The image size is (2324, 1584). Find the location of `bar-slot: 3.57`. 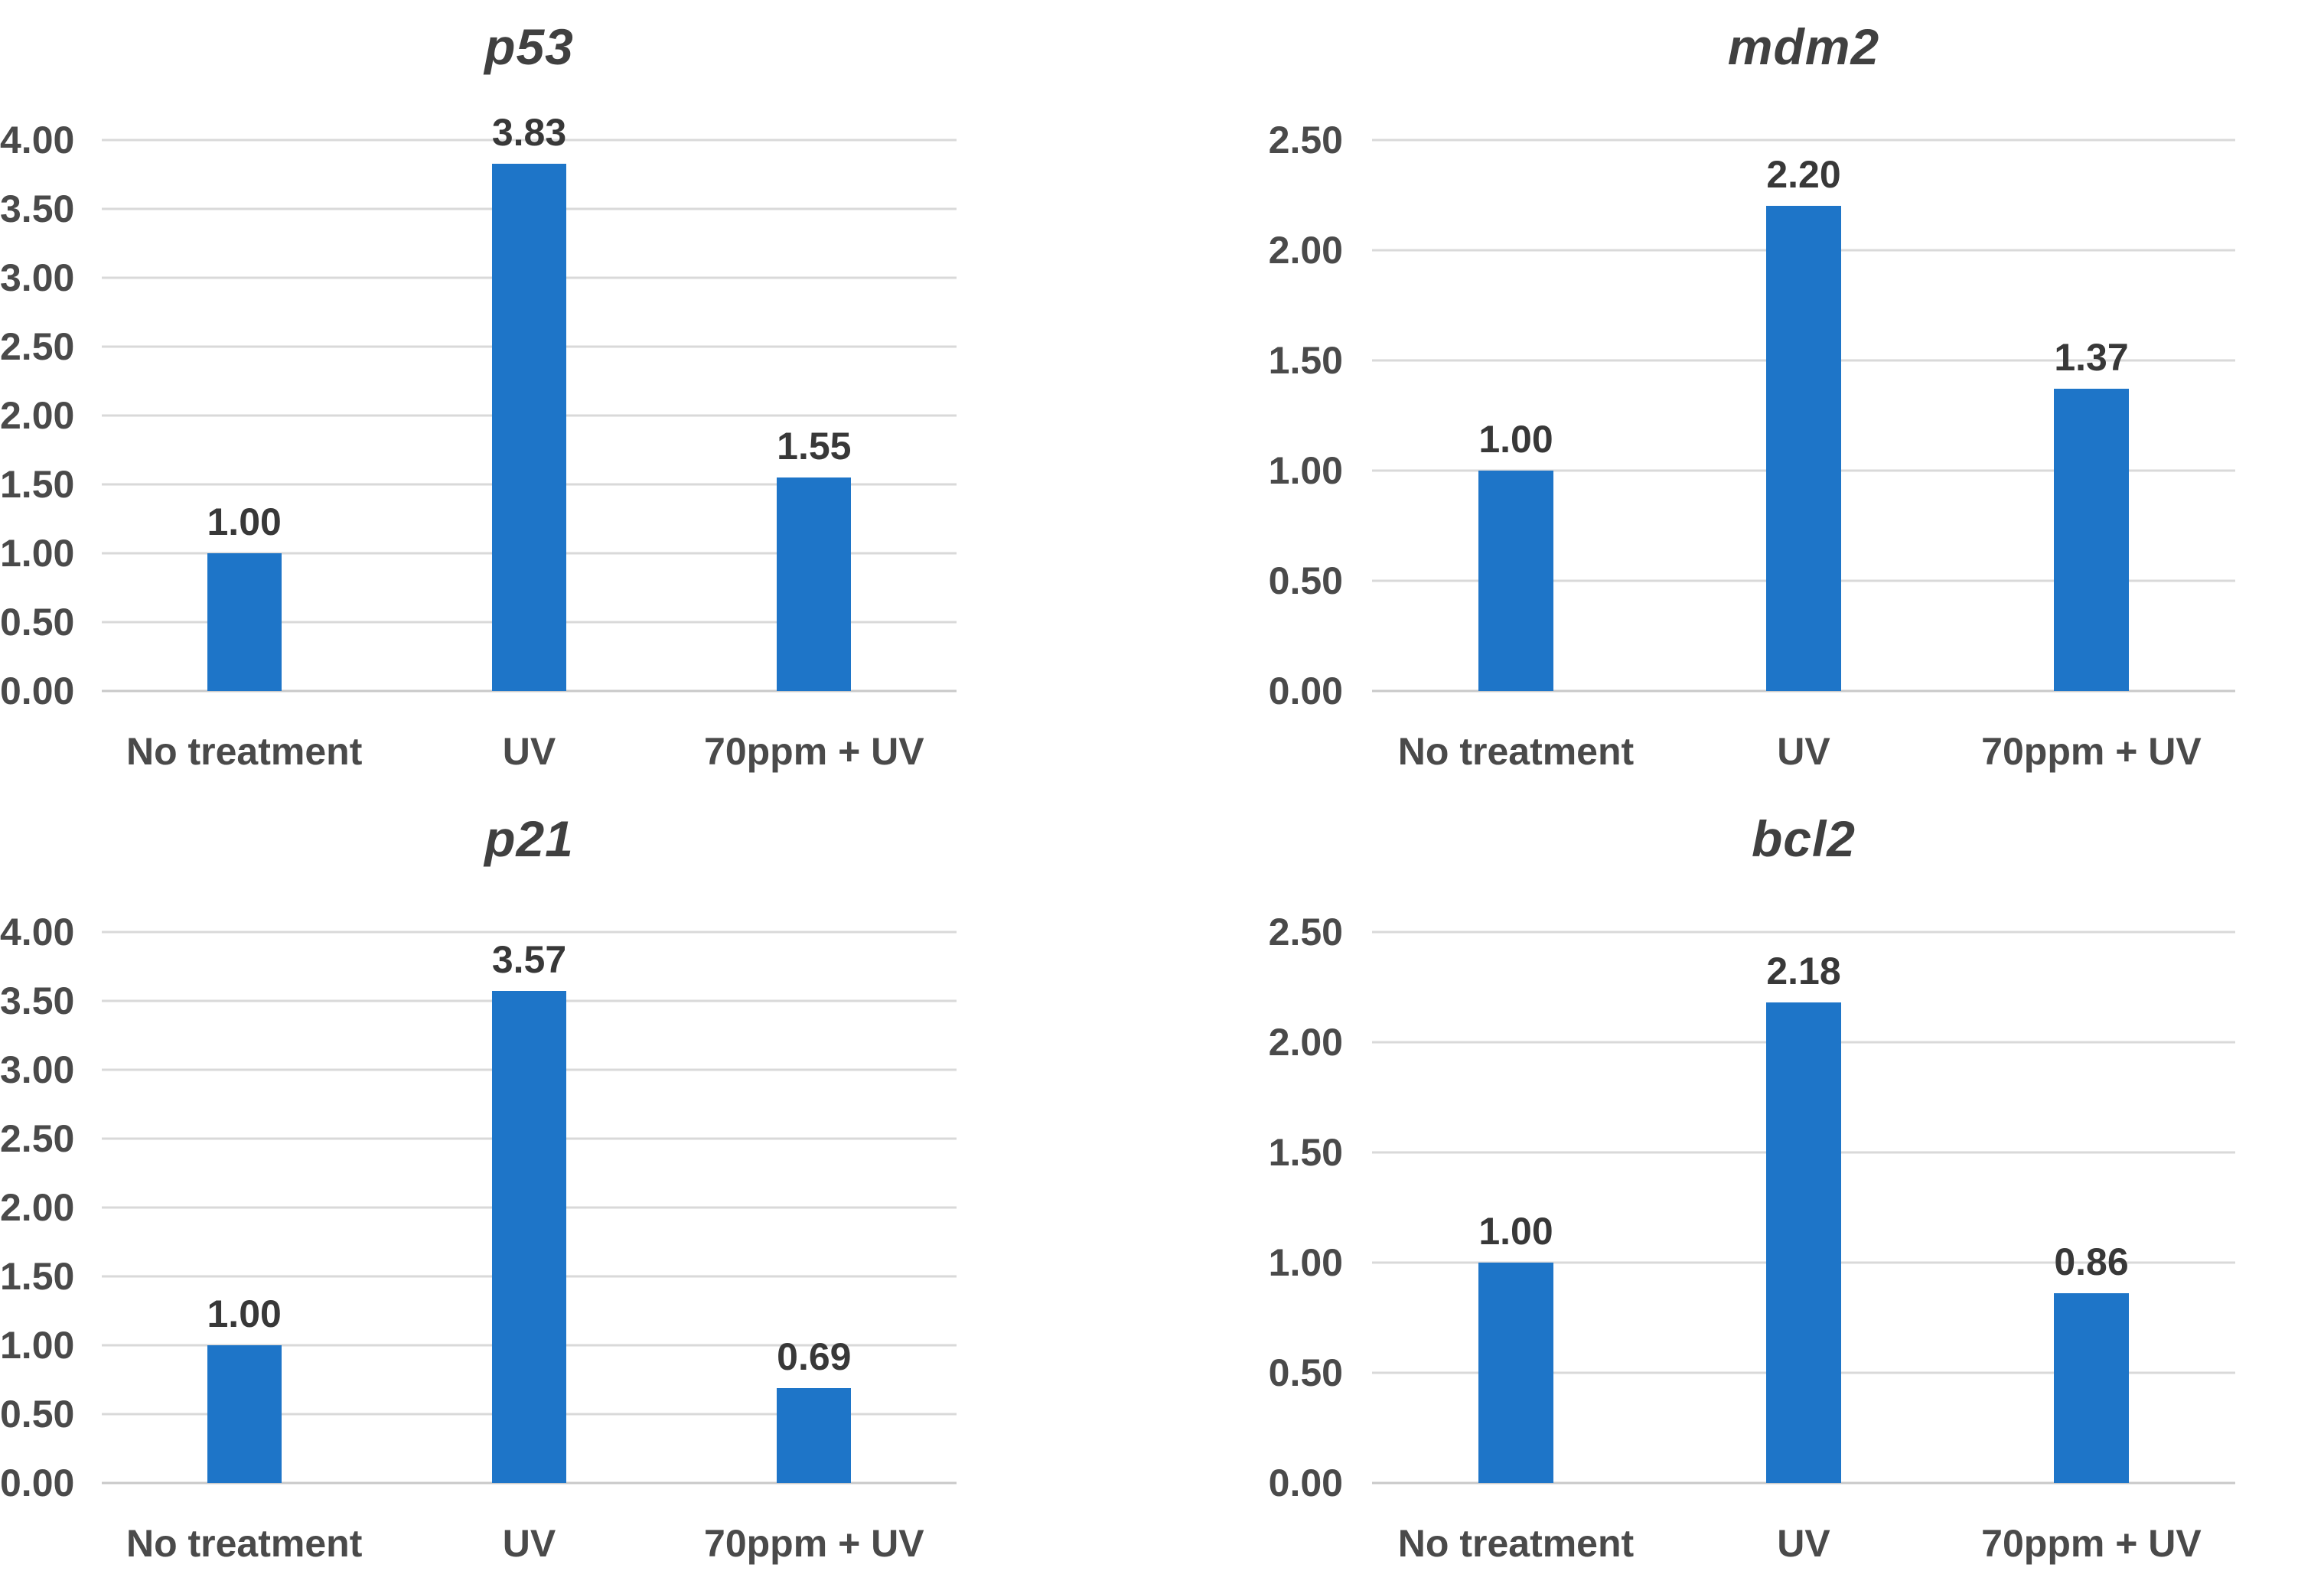

bar-slot: 3.57 is located at coordinates (528, 1208).